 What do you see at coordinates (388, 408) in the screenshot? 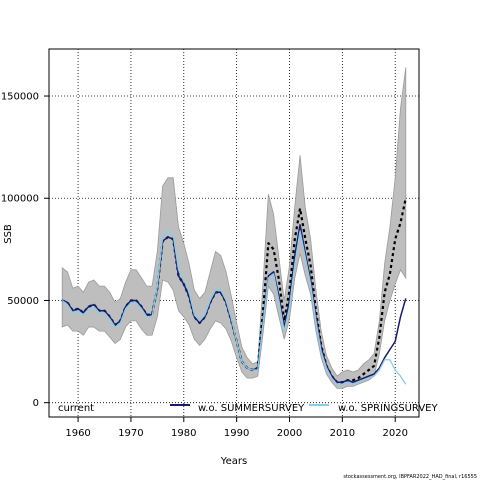
I see `legend-label-3: w.o. SPRINGSURVEY` at bounding box center [388, 408].